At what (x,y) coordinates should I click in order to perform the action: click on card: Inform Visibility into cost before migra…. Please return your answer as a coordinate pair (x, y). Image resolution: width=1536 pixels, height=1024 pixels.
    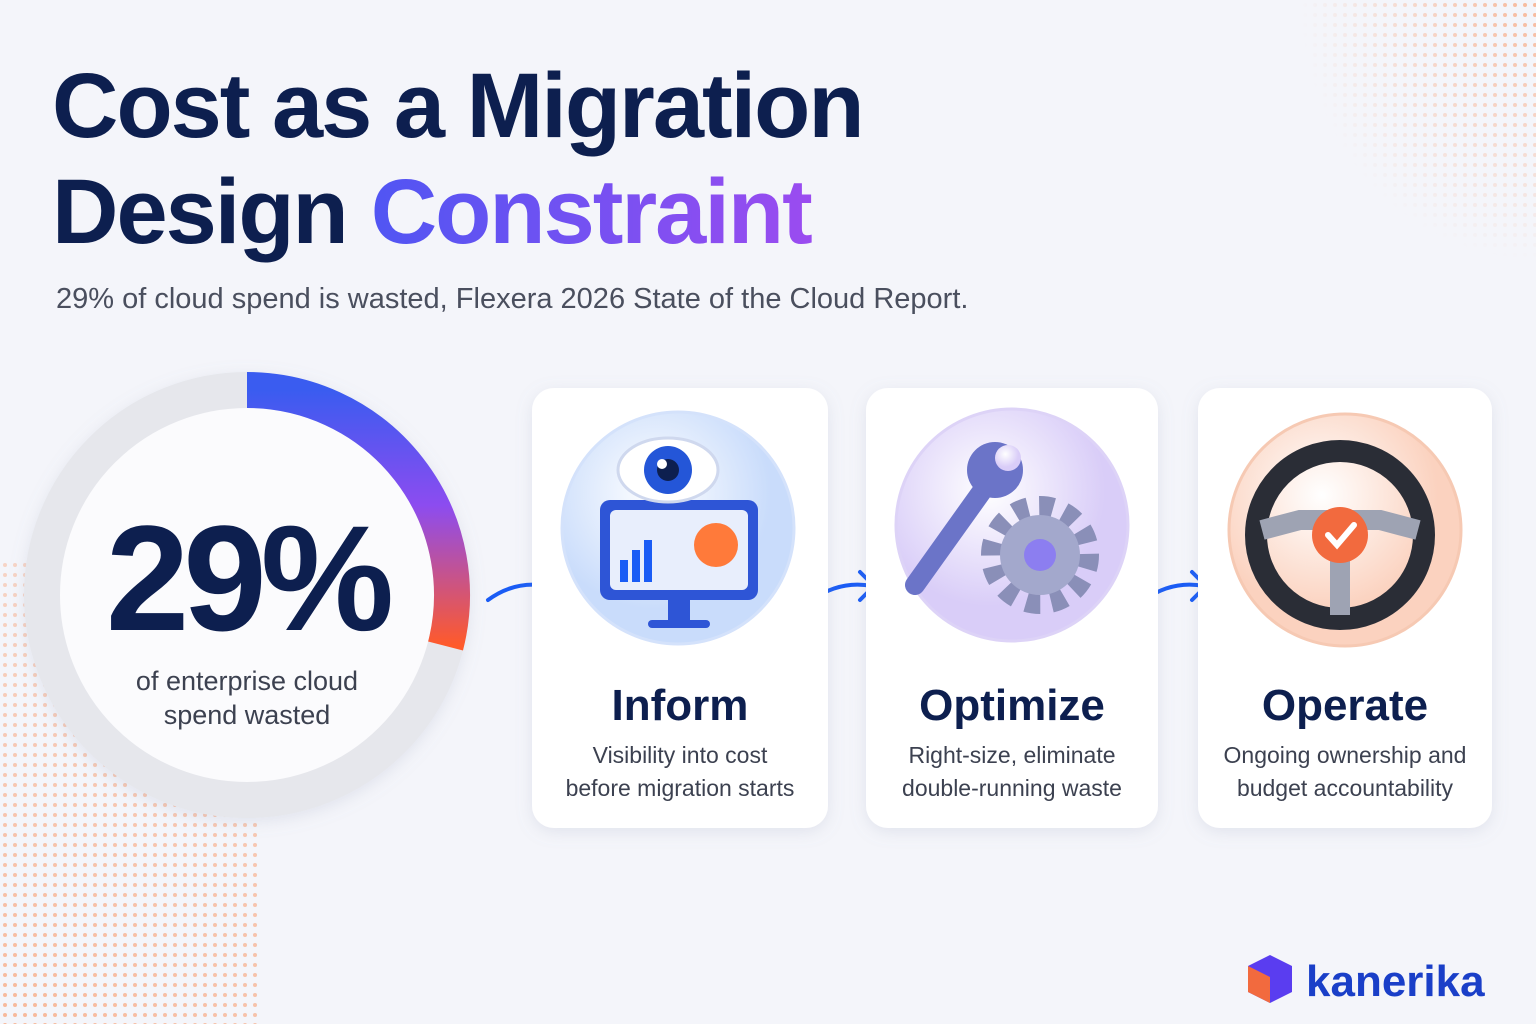
    Looking at the image, I should click on (680, 608).